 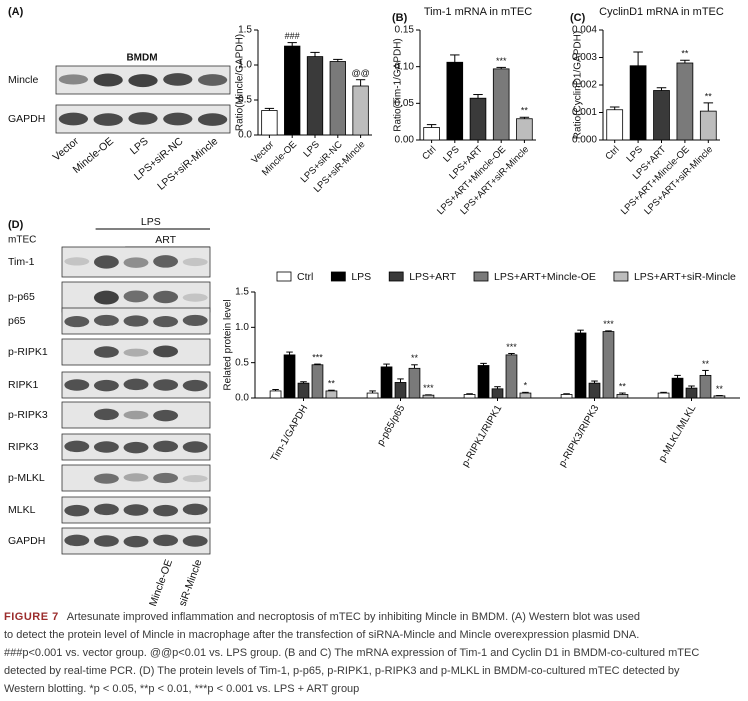 I want to click on panel-label: (D), so click(x=16, y=225).